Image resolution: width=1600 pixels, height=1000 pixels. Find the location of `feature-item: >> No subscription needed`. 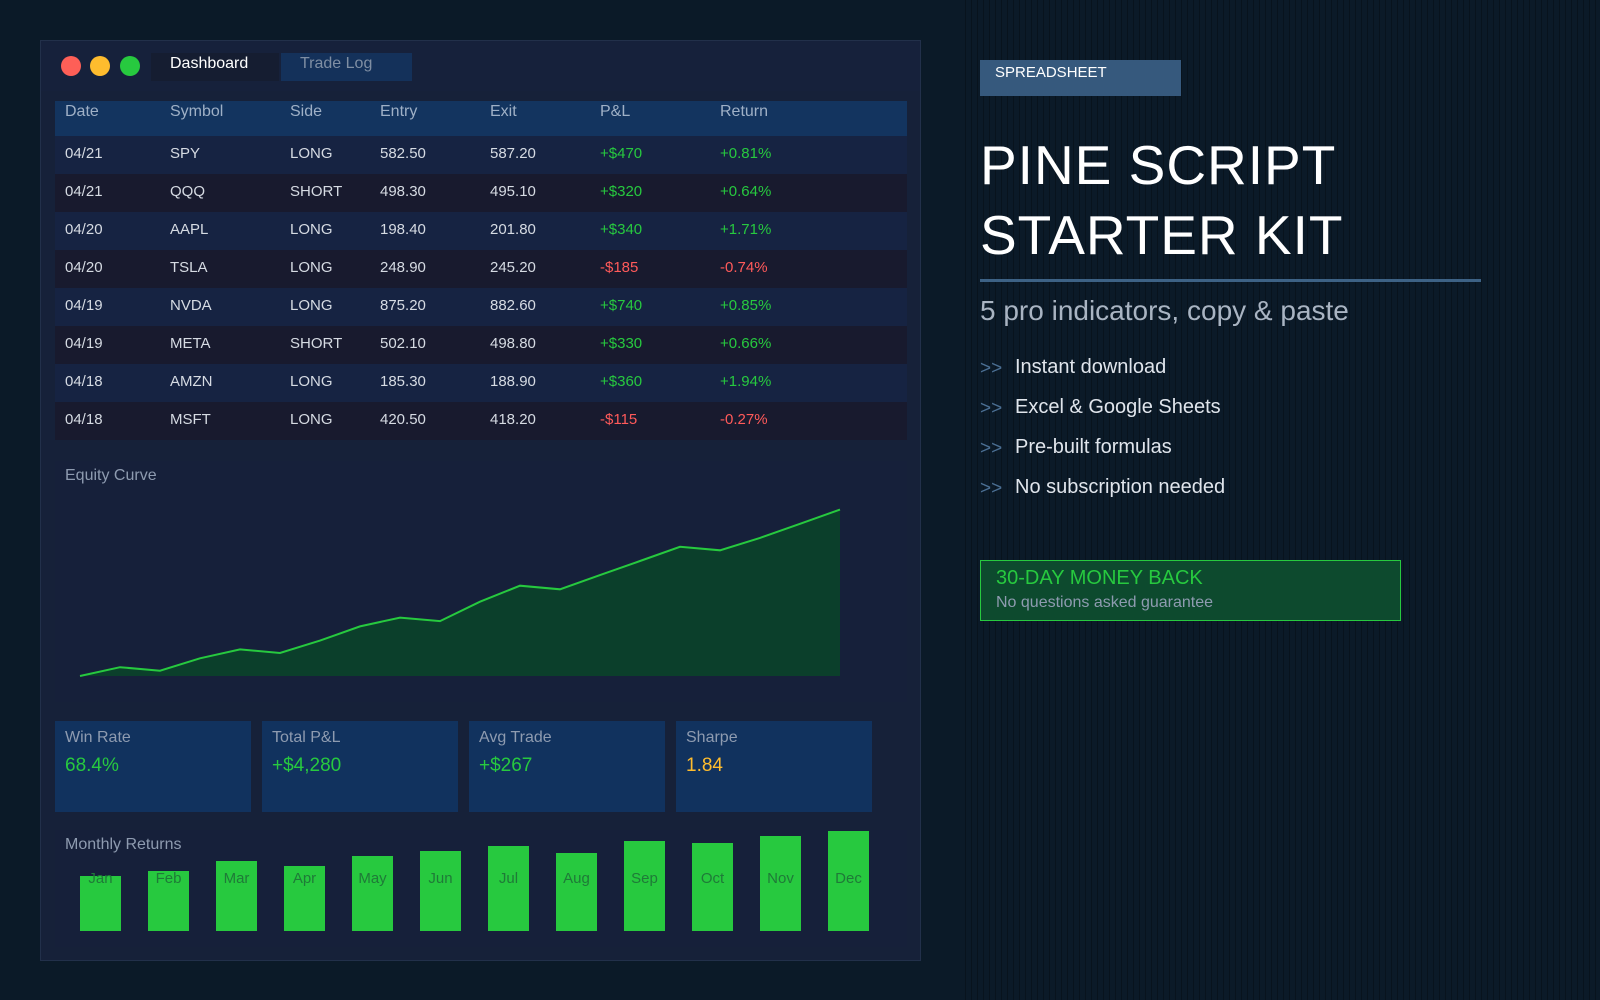

feature-item: >> No subscription needed is located at coordinates (1230, 496).